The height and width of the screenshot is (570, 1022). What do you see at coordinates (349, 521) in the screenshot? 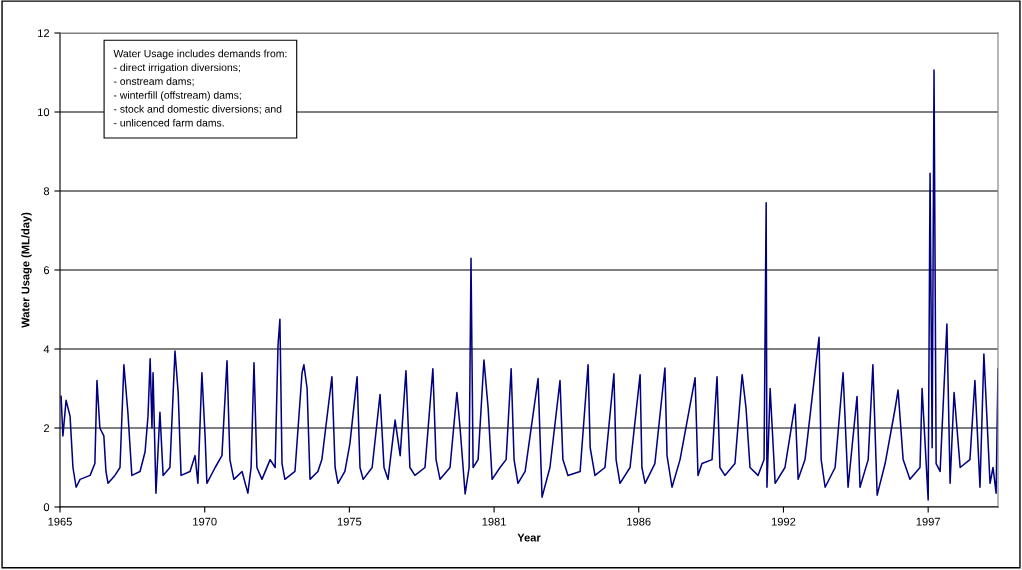
I see `x-tick-label: 1975` at bounding box center [349, 521].